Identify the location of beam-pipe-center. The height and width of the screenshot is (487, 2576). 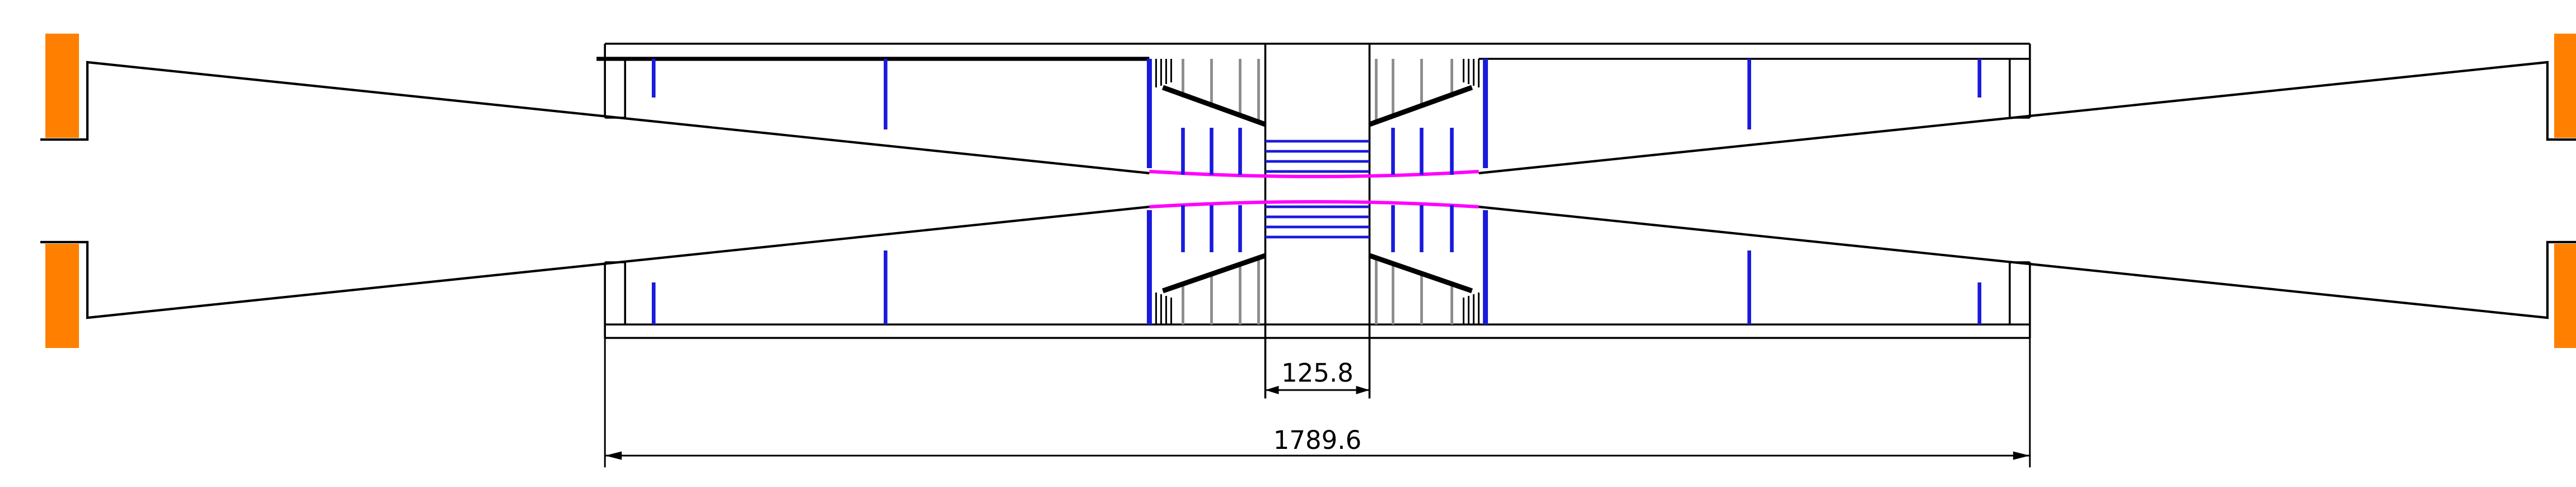
(1314, 189).